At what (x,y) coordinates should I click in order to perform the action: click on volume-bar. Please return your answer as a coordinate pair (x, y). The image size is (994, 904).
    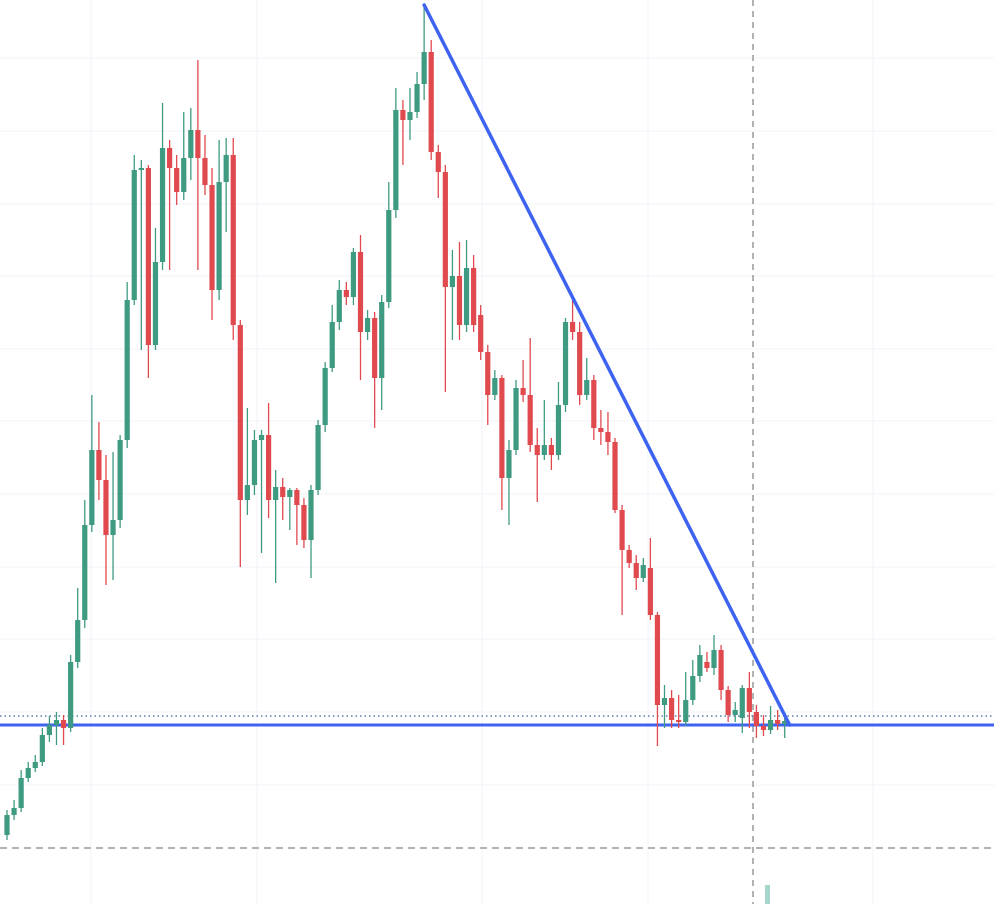
    Looking at the image, I should click on (767, 894).